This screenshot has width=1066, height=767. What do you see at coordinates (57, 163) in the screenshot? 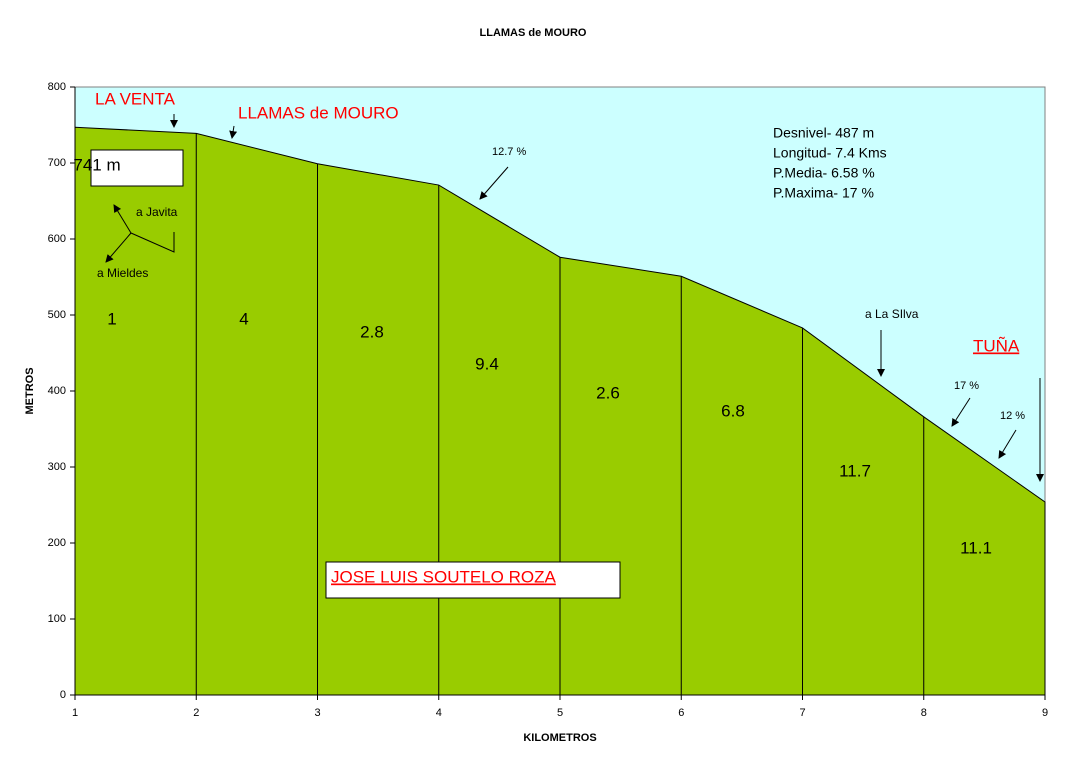
I see `y-tick-label: 700` at bounding box center [57, 163].